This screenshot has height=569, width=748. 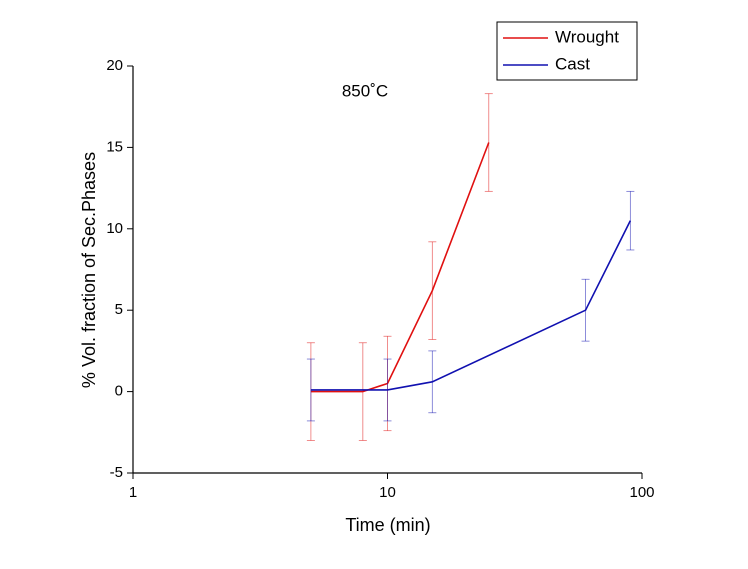 I want to click on y-tick-label: 15, so click(x=114, y=146).